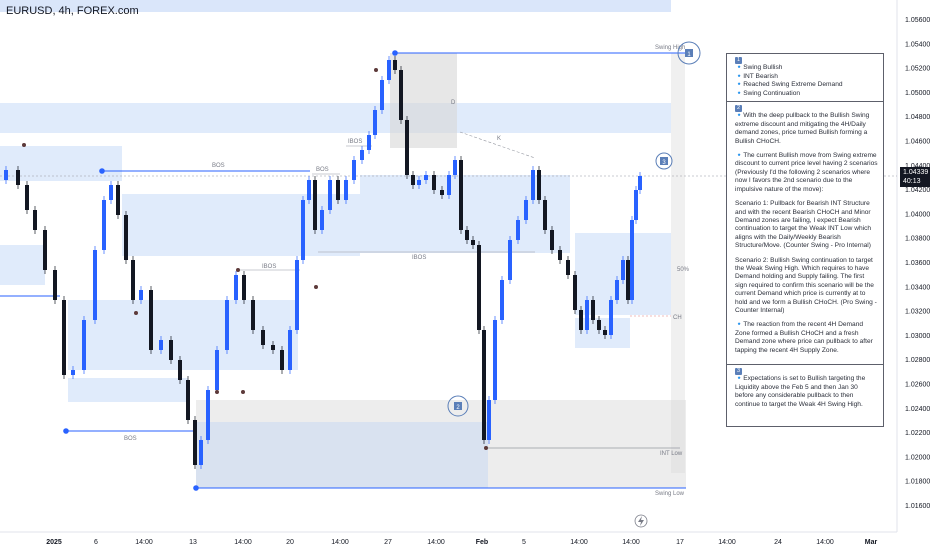  What do you see at coordinates (102, 171) in the screenshot?
I see `bos-point-top` at bounding box center [102, 171].